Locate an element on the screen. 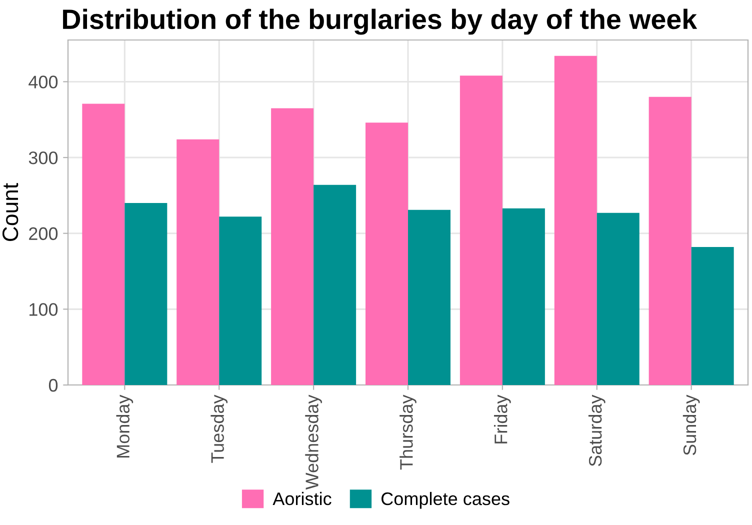 This screenshot has width=752, height=525. y-tick-label: 0 is located at coordinates (53, 385).